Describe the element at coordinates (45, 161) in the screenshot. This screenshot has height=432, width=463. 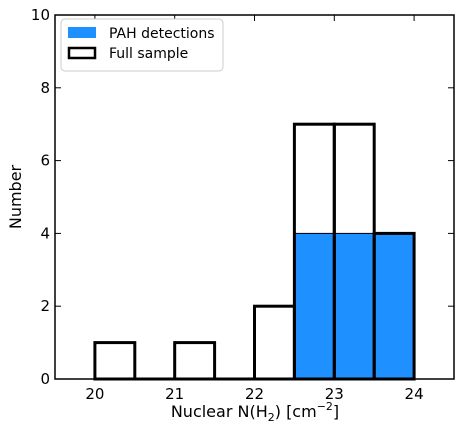
I see `y-tick-label-3: 6` at that location.